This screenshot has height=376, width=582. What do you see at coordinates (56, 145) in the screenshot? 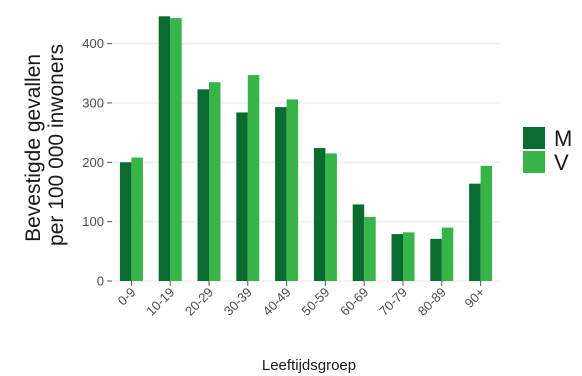
I see `y-axis-title-line-2: per 100 000 inwoners` at bounding box center [56, 145].